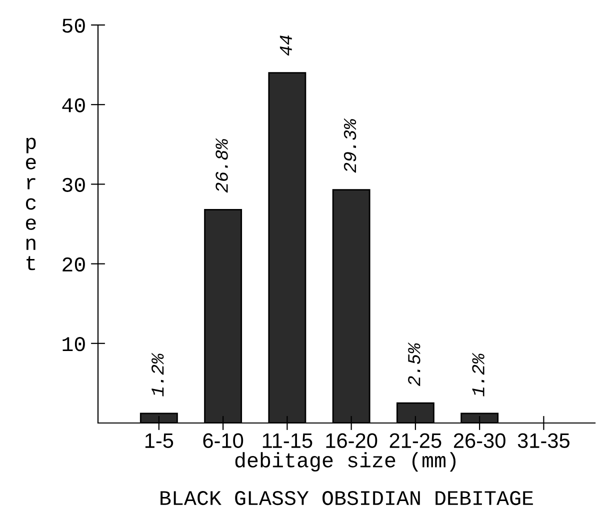 This screenshot has width=607, height=525. I want to click on data-label: 2.5%, so click(414, 364).